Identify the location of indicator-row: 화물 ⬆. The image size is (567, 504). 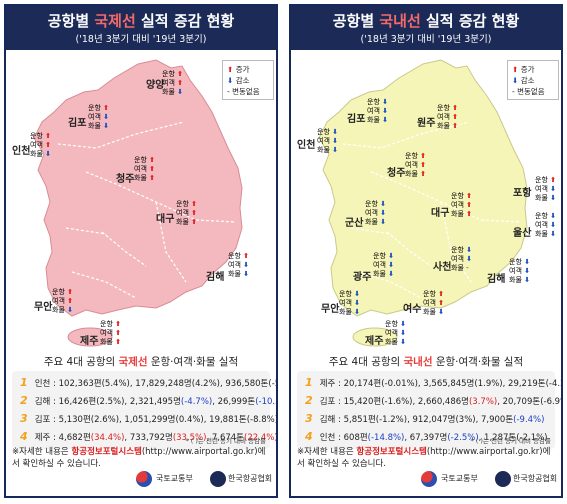
(447, 126).